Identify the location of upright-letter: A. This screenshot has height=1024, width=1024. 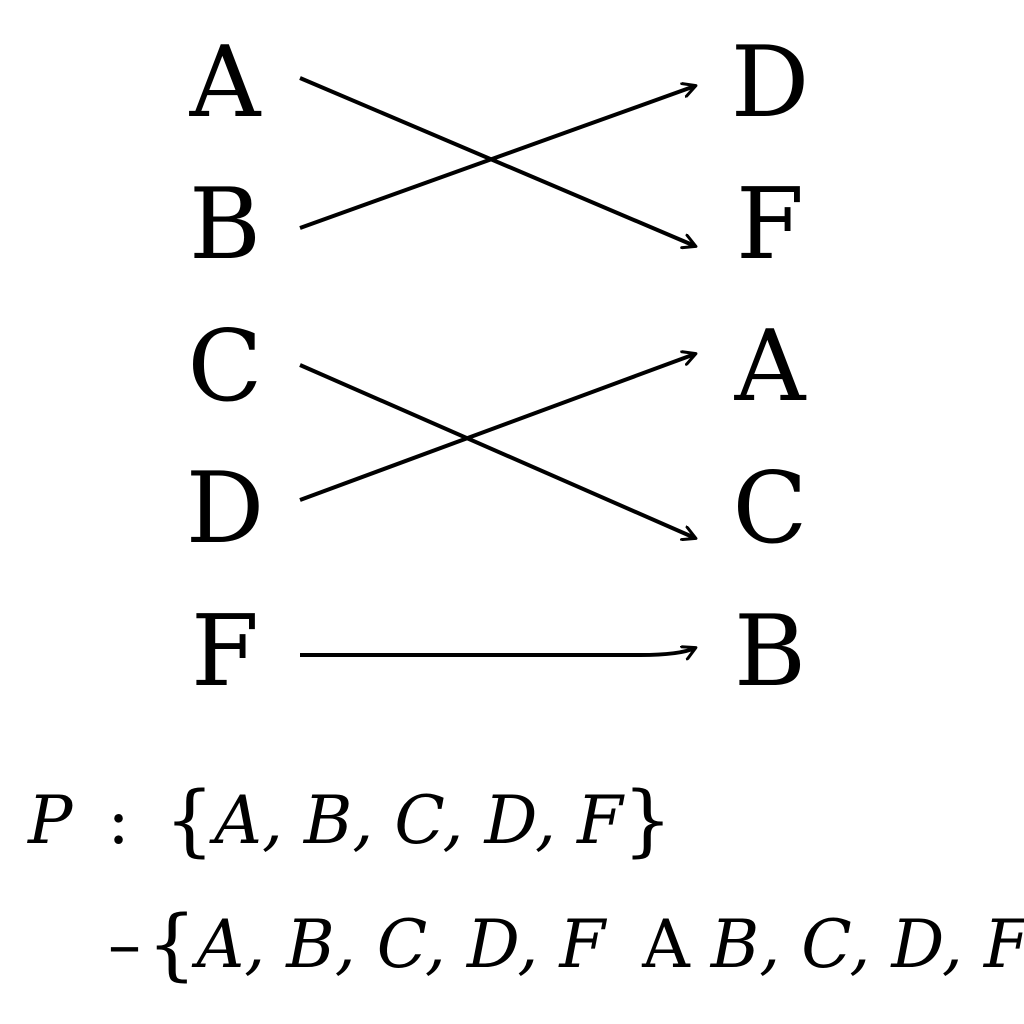
(666, 944).